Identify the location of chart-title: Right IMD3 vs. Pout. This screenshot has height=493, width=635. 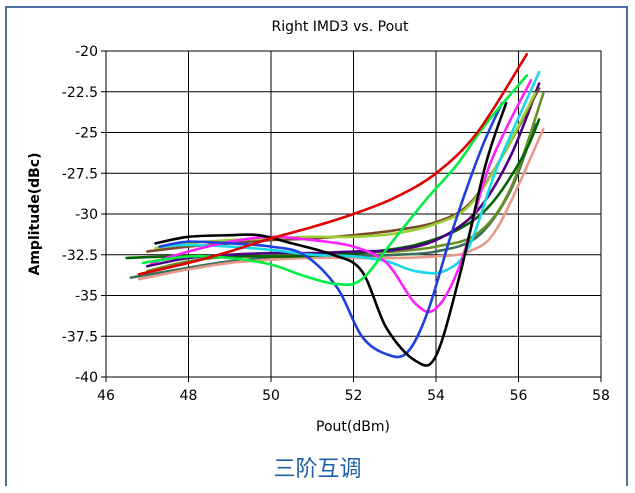
(340, 27).